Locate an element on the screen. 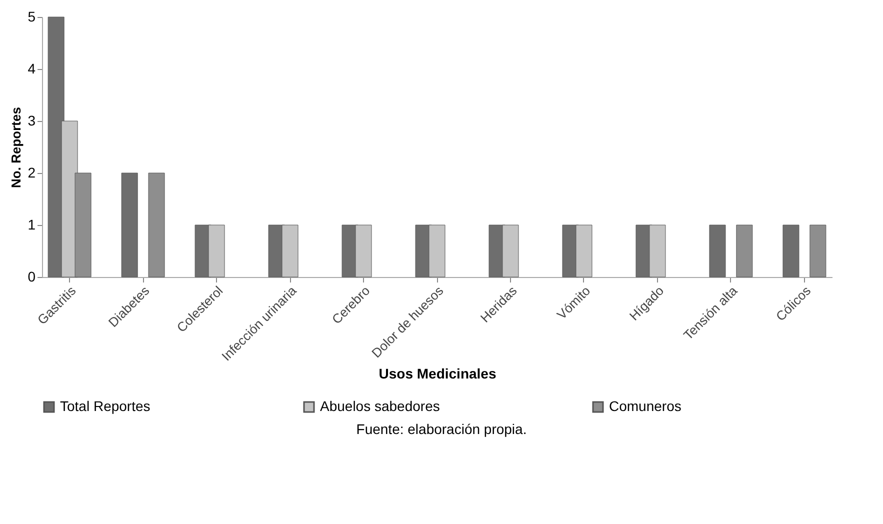  y-tick-label: 1 is located at coordinates (32, 224).